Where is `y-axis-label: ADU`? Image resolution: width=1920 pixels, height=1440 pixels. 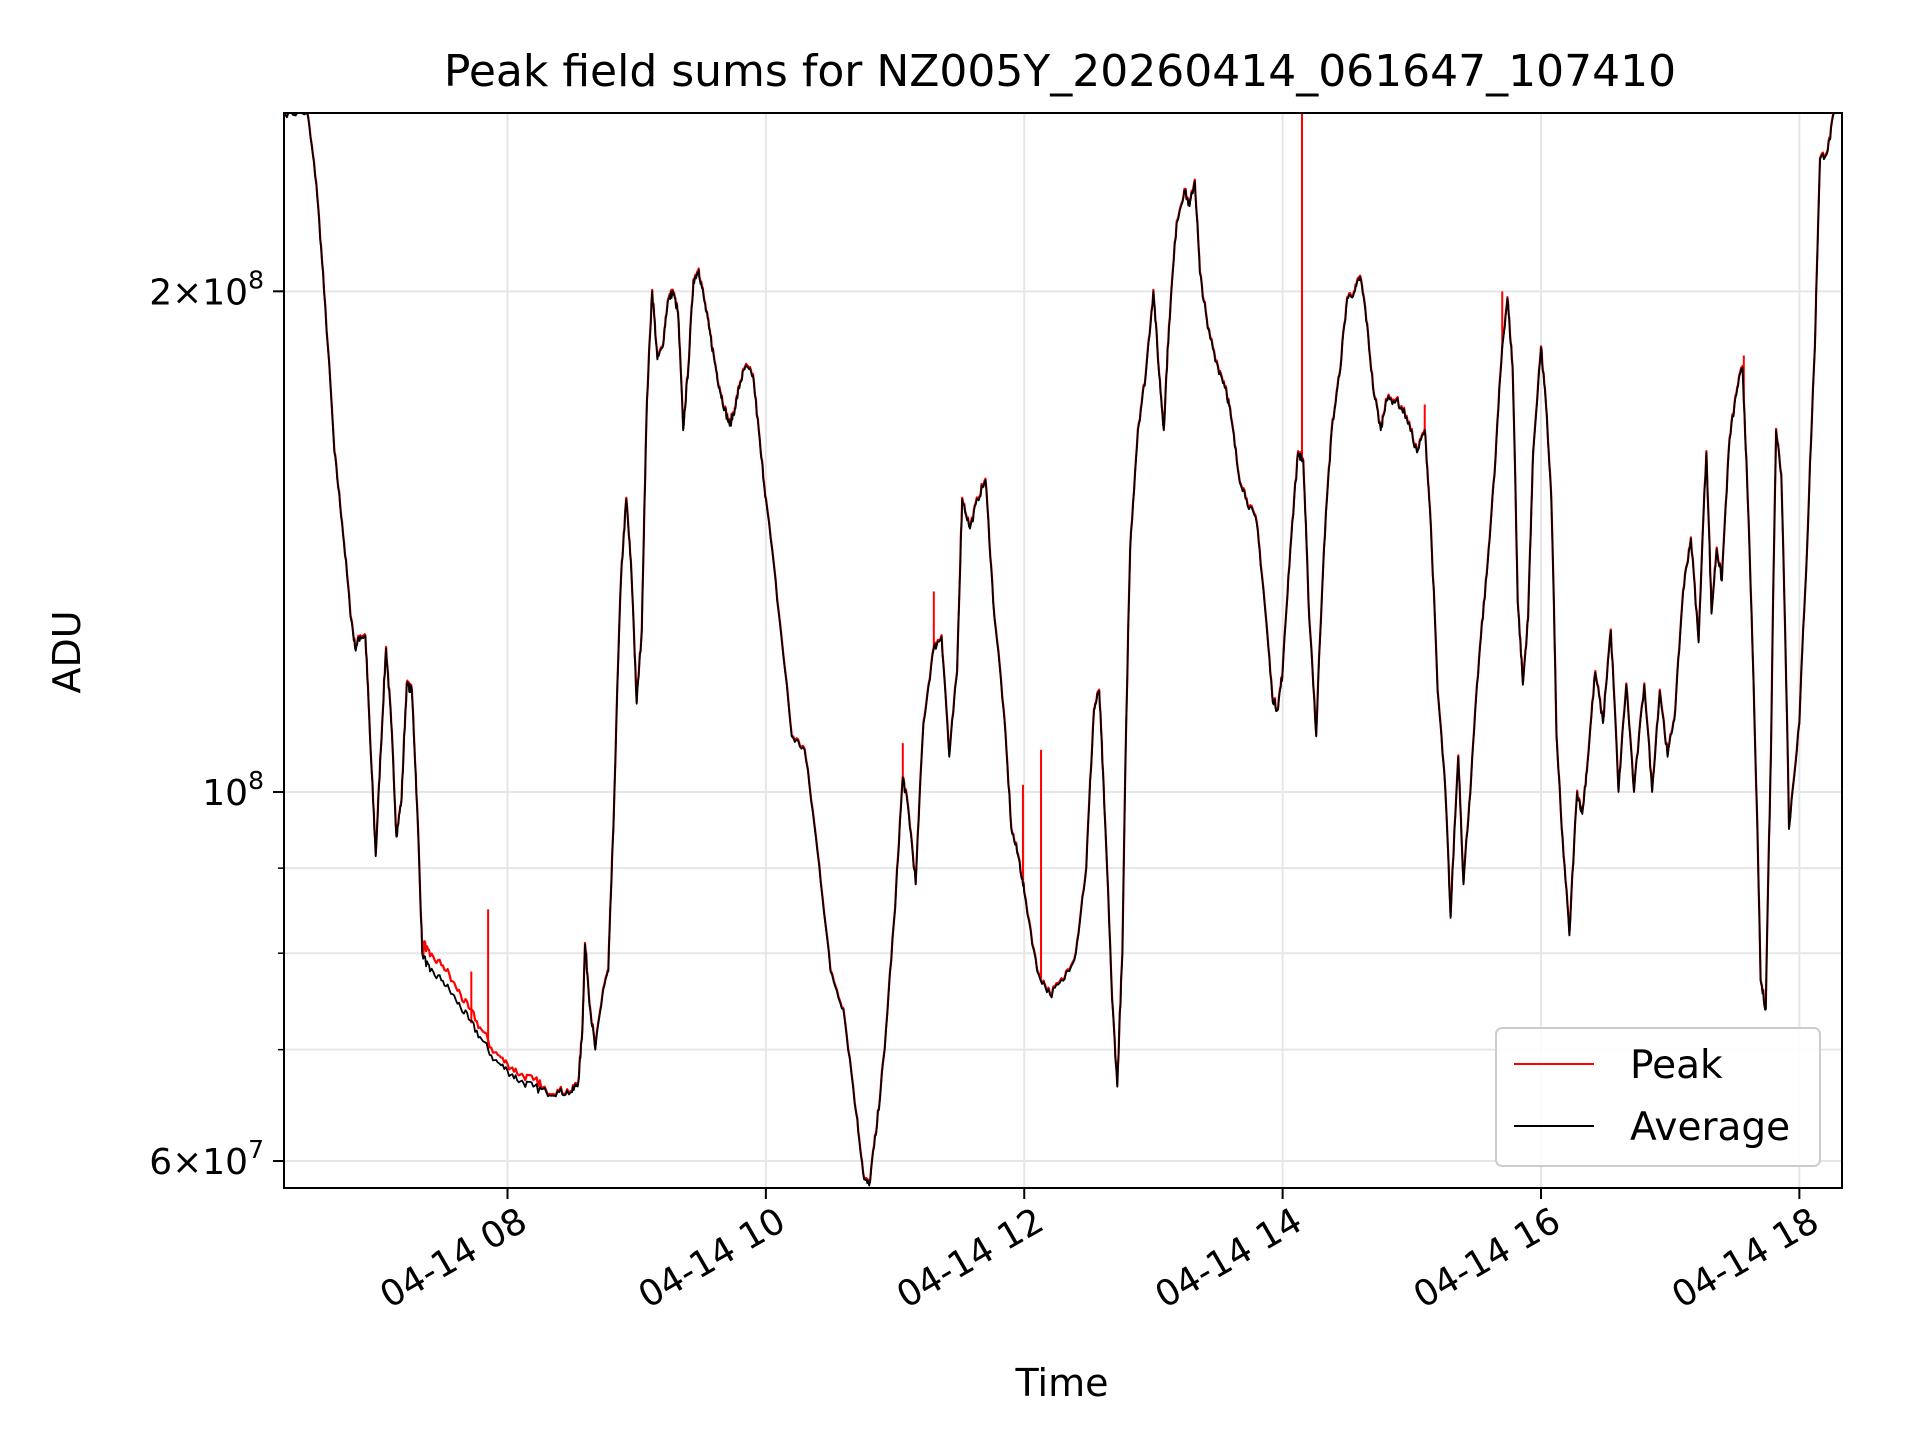
y-axis-label: ADU is located at coordinates (67, 651).